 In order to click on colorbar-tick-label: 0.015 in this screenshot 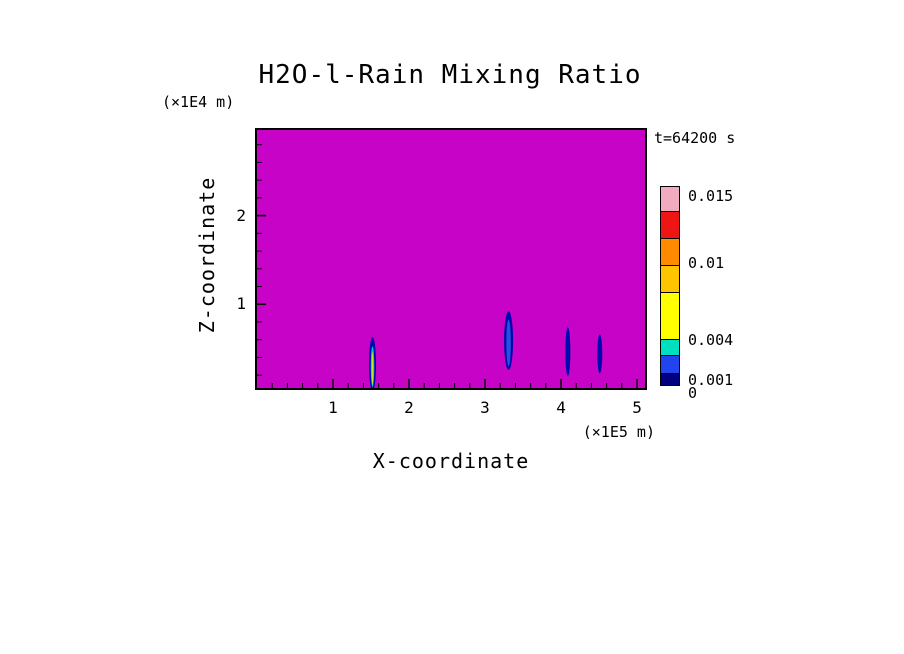, I will do `click(711, 196)`.